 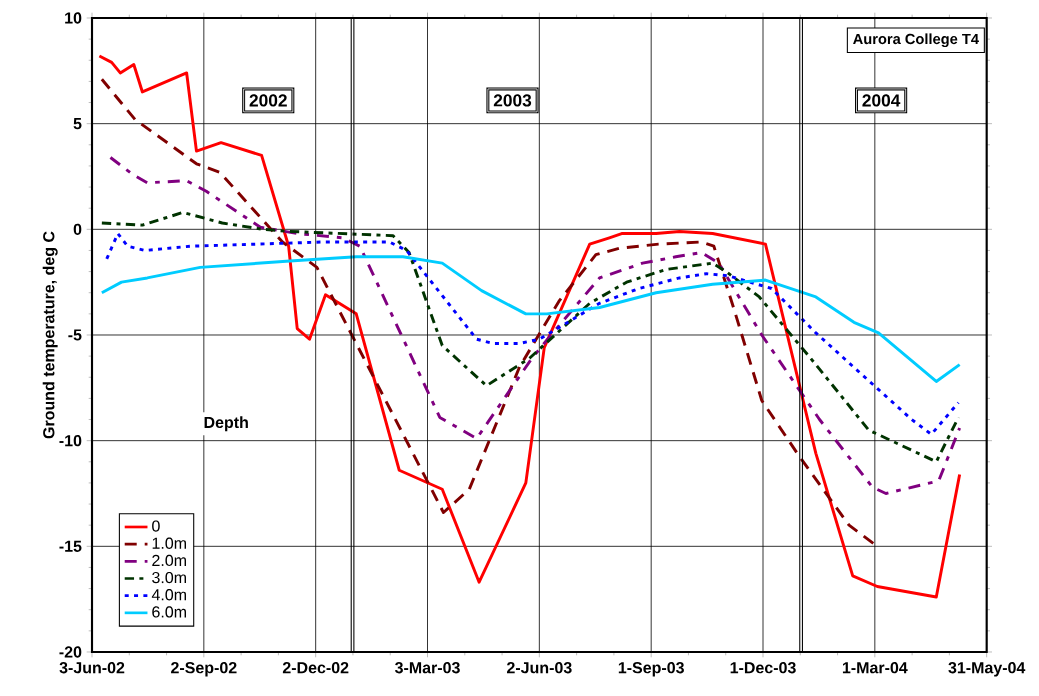 I want to click on x-tick-label: 3-Mar-03, so click(x=427, y=668).